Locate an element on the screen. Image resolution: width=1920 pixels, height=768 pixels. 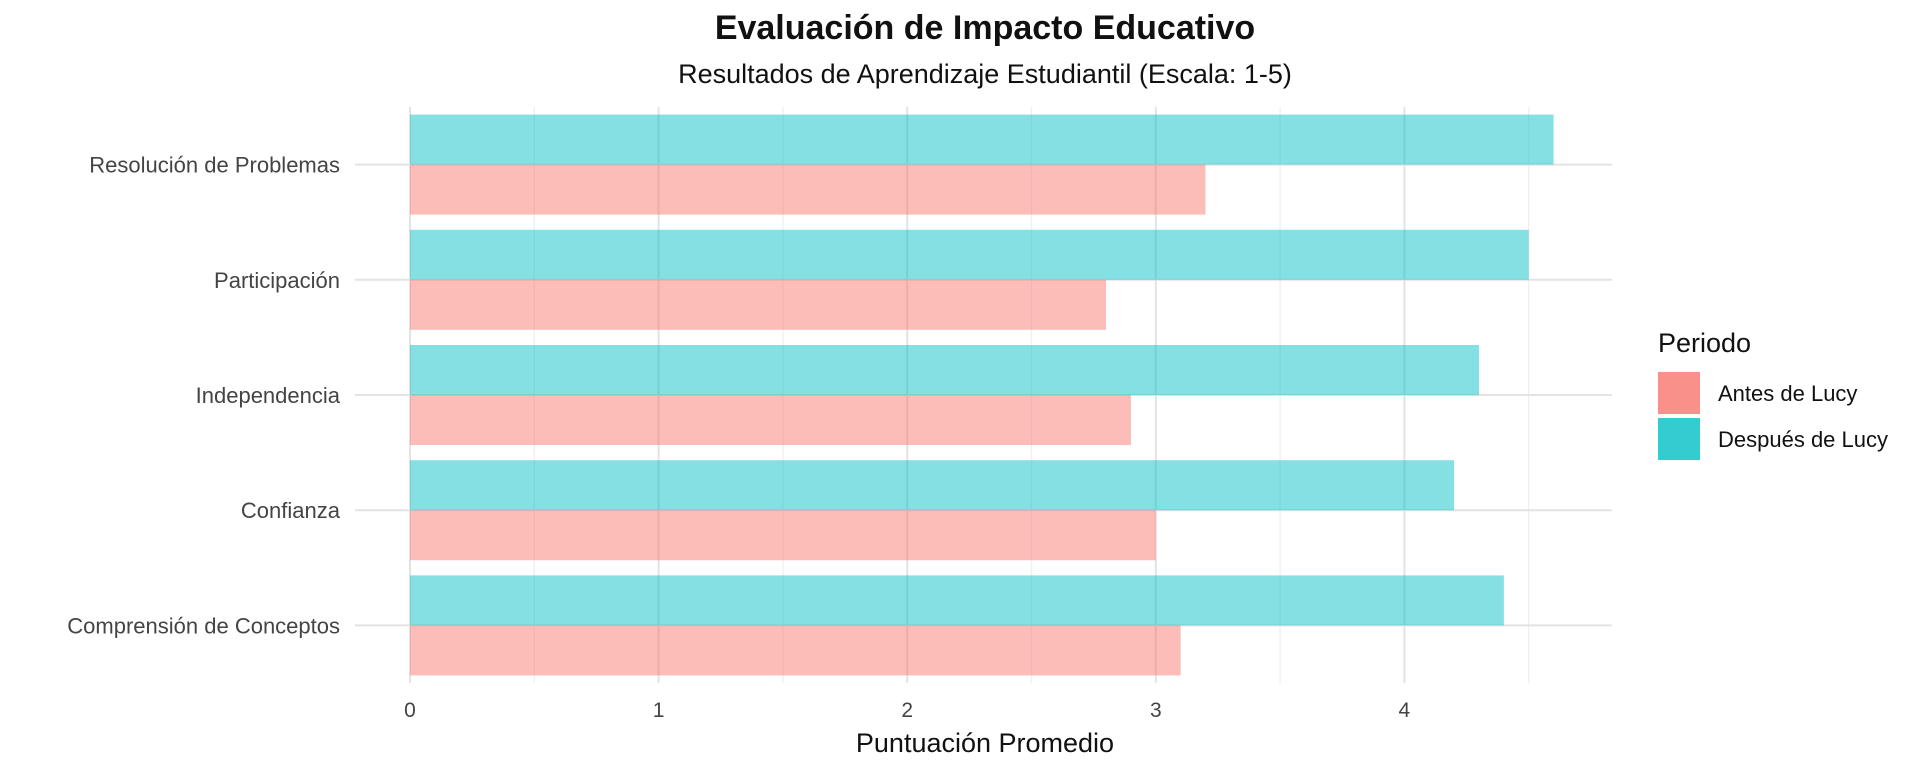
value-axis: 0 1 2 3 4 is located at coordinates (907, 710).